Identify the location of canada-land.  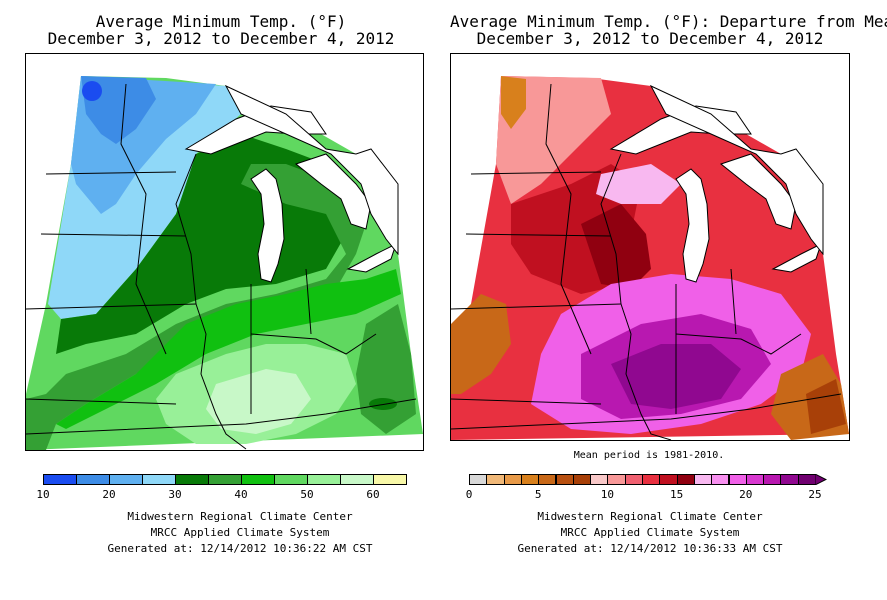
(311, 170).